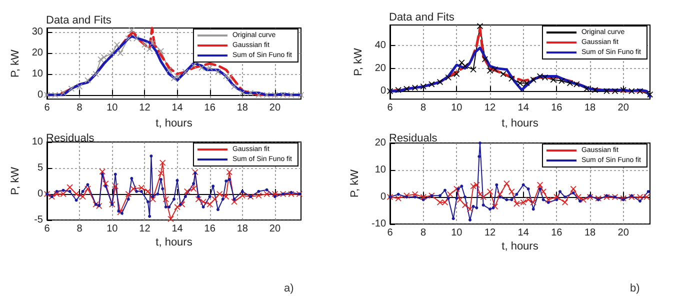 This screenshot has height=302, width=687. What do you see at coordinates (457, 233) in the screenshot?
I see `x-tick-label: 10` at bounding box center [457, 233].